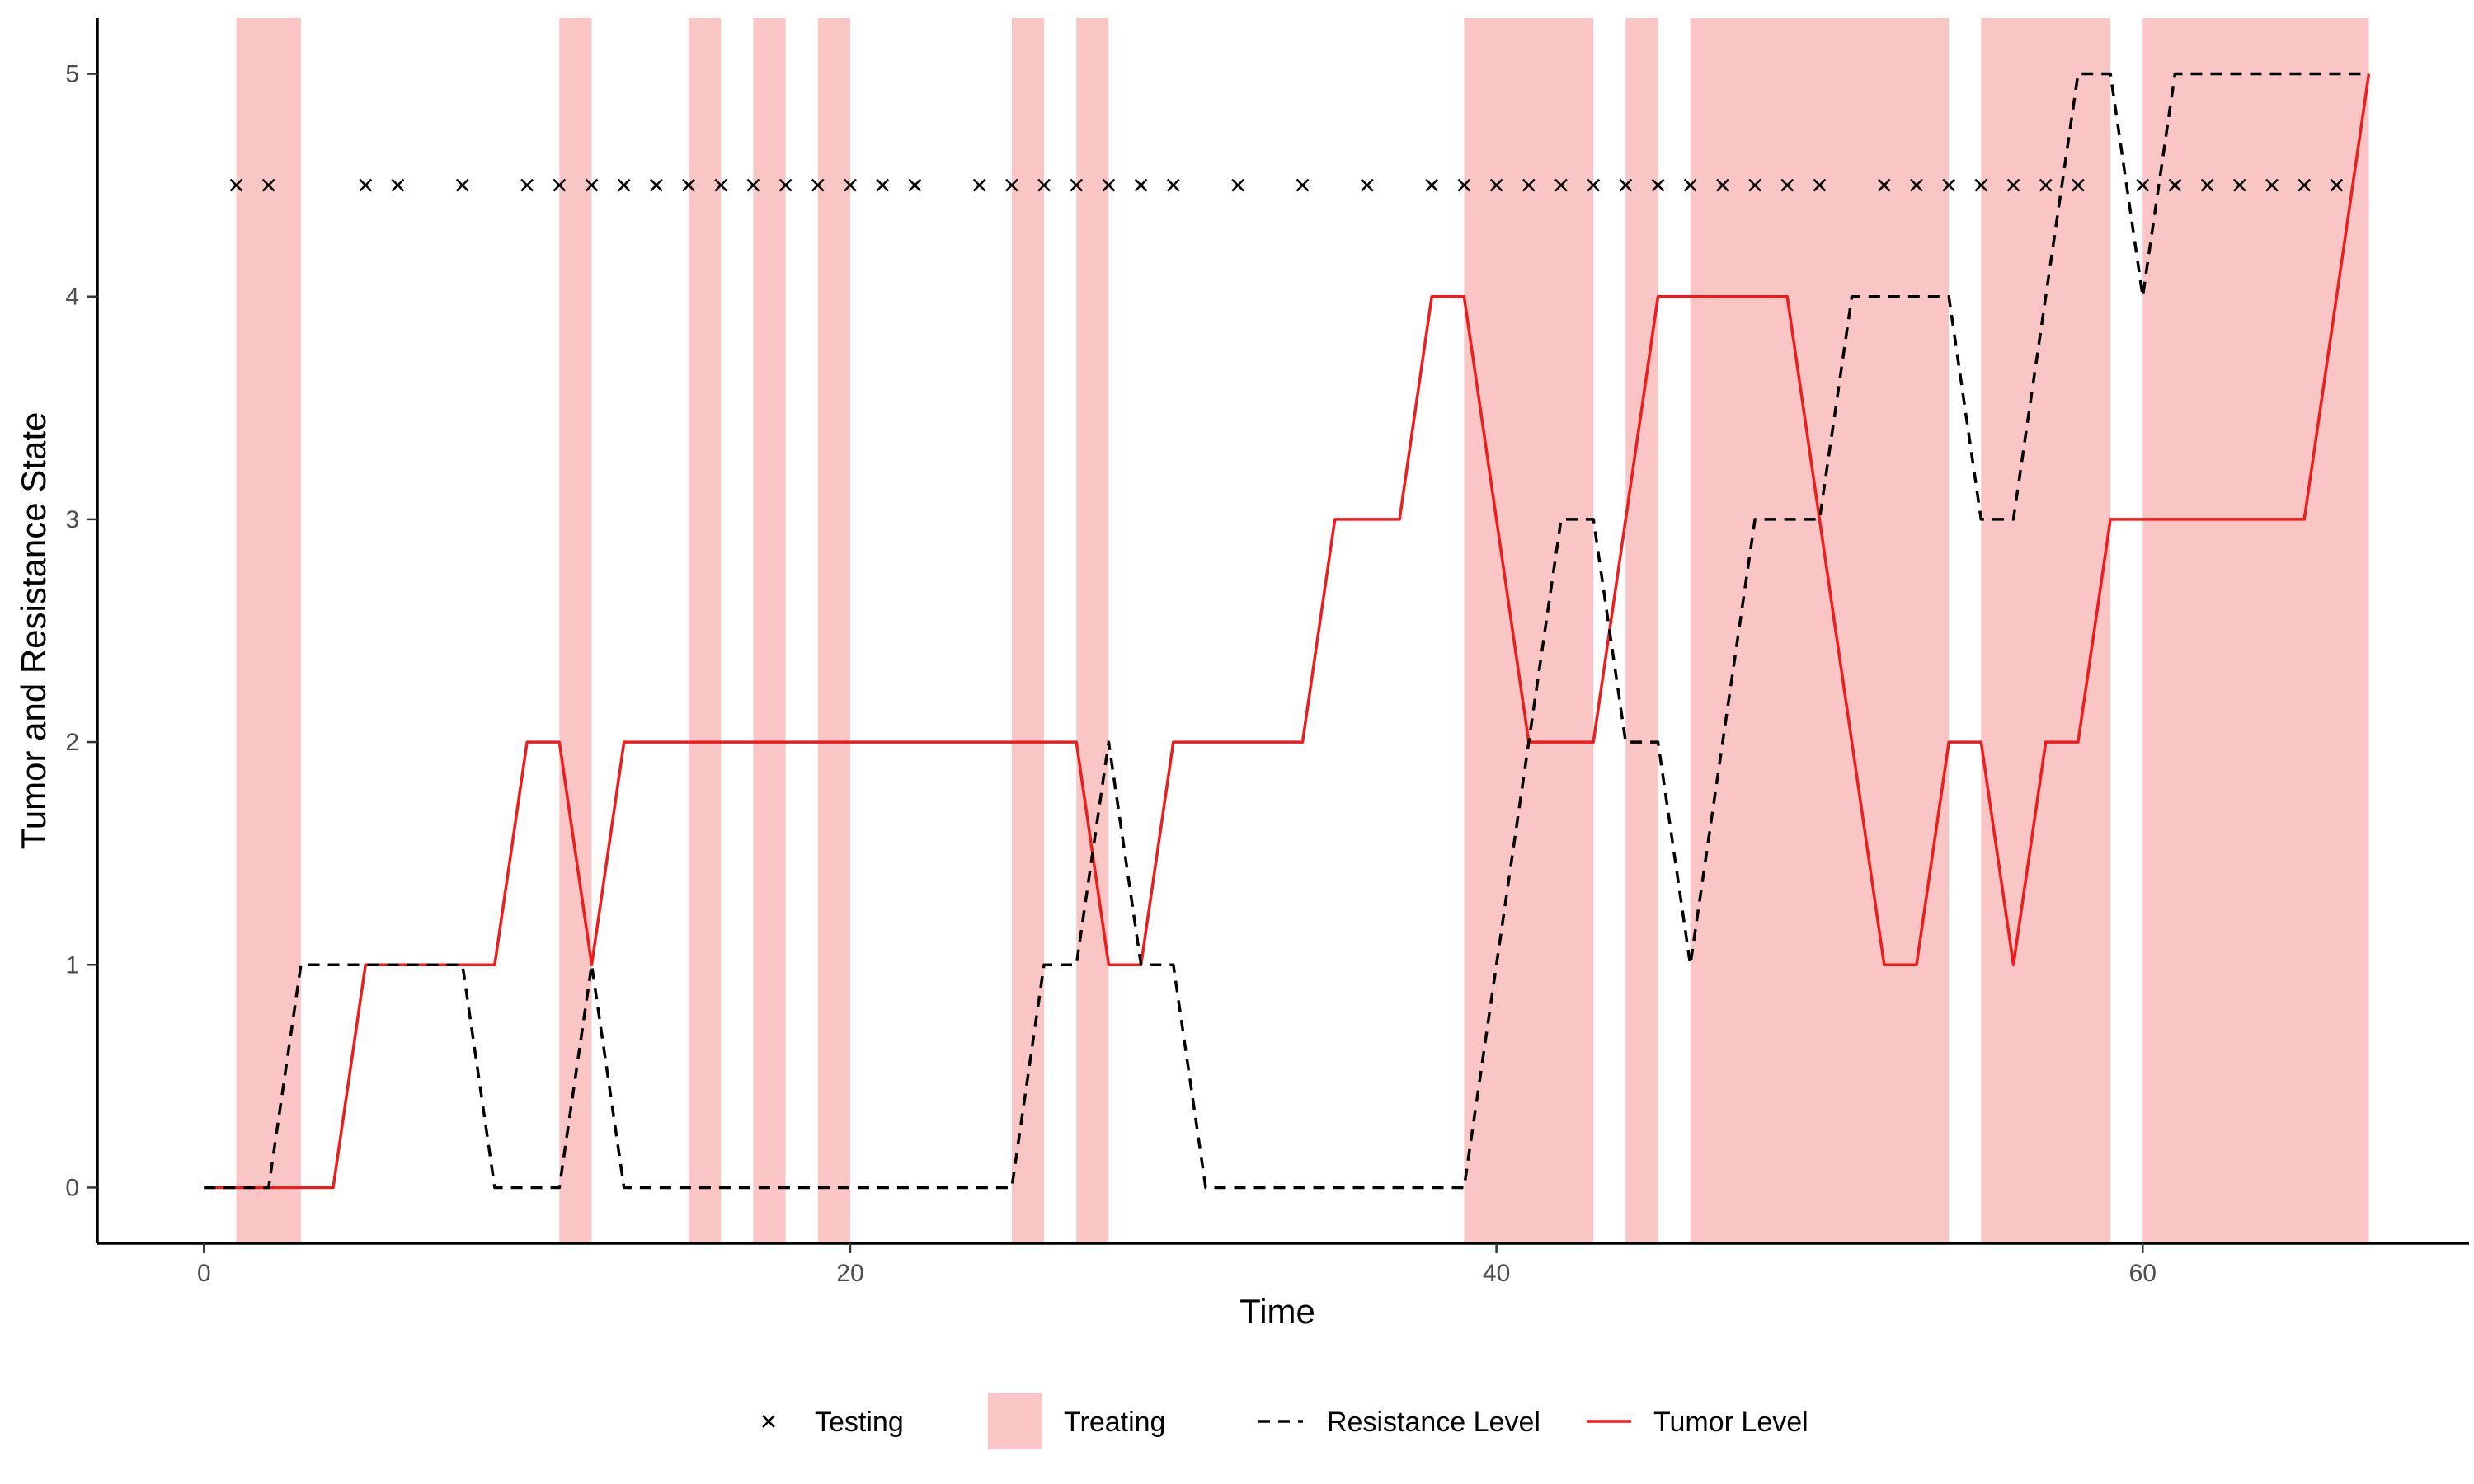 This screenshot has width=2474, height=1484. Describe the element at coordinates (204, 1273) in the screenshot. I see `x-tick-label: 0` at that location.